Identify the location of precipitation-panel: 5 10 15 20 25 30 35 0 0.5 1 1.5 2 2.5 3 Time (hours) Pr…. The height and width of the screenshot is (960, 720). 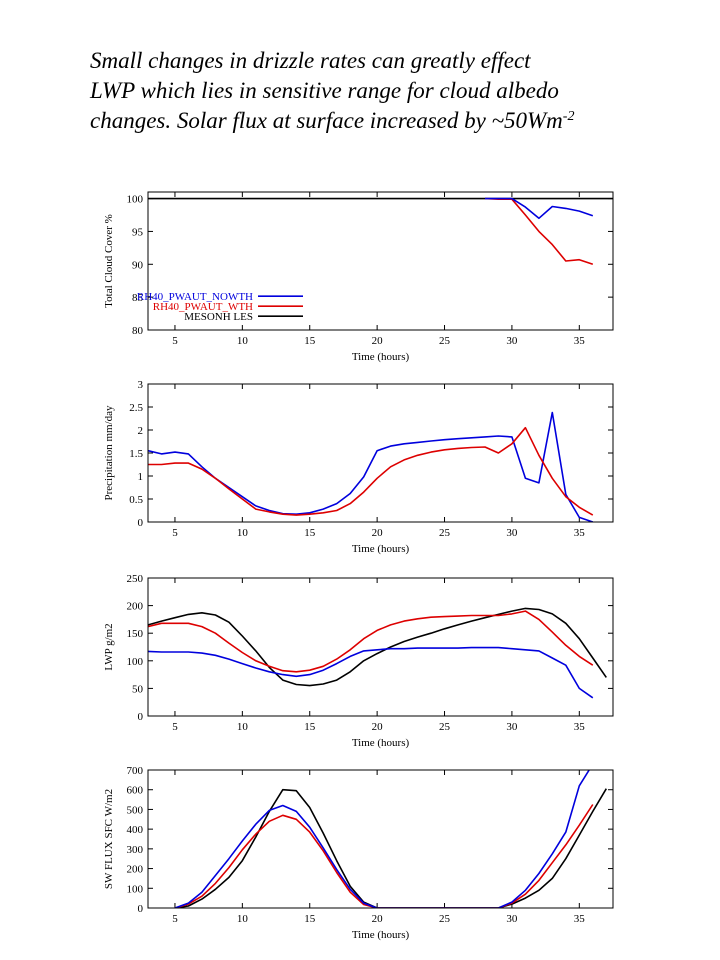
(358, 467).